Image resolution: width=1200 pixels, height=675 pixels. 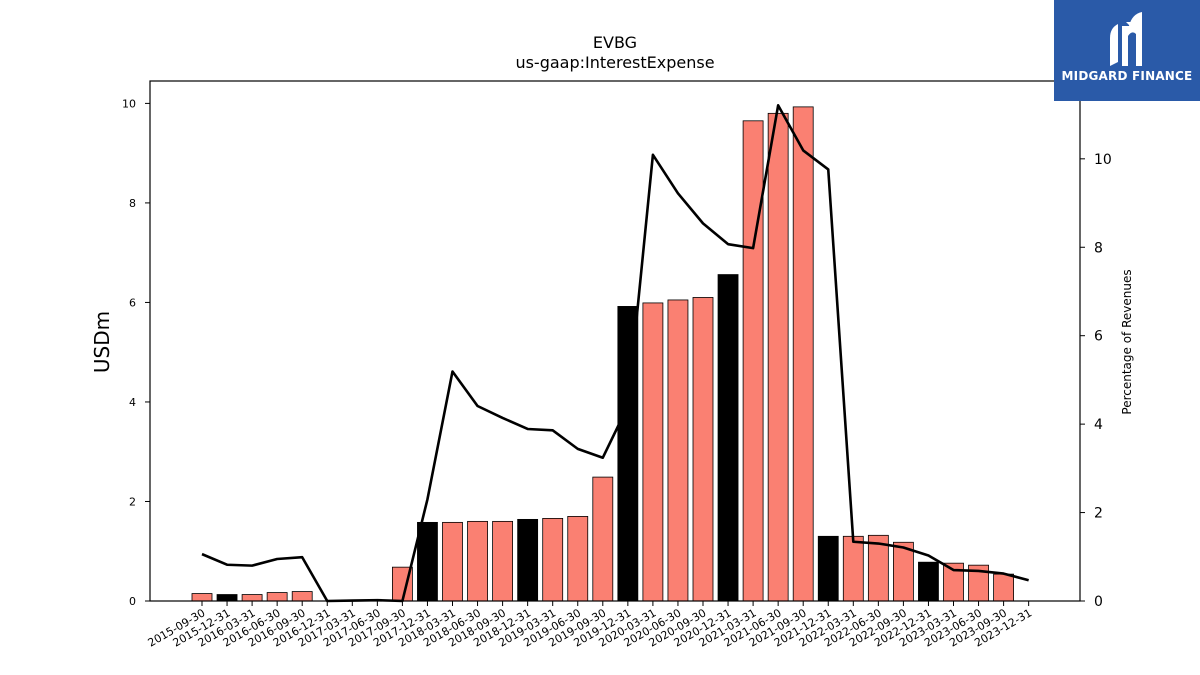 What do you see at coordinates (132, 203) in the screenshot?
I see `y-tick-label: 8` at bounding box center [132, 203].